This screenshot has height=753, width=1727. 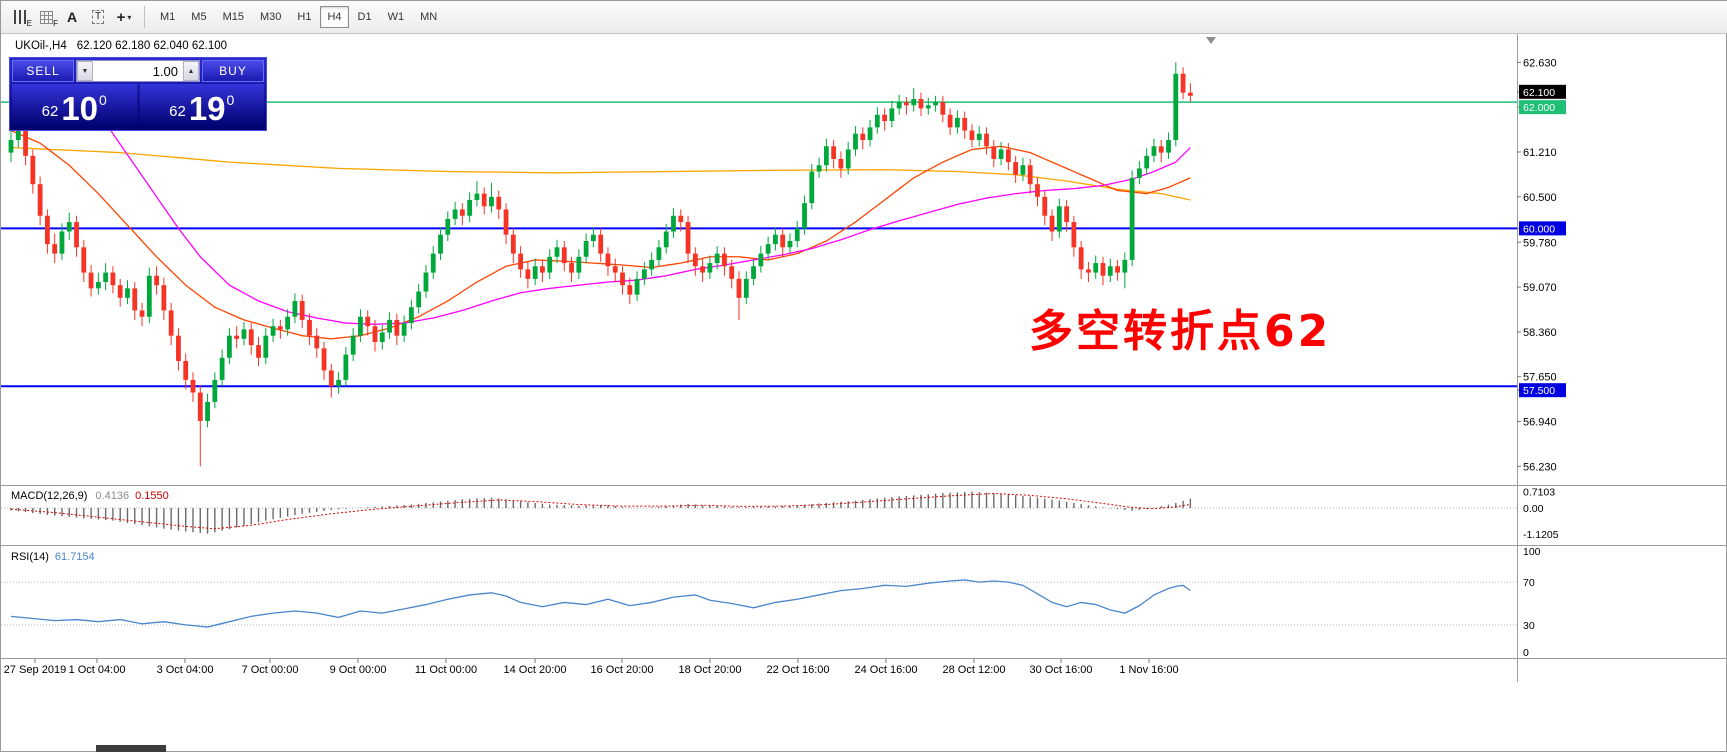 What do you see at coordinates (144, 17) in the screenshot?
I see `toolbar-separator` at bounding box center [144, 17].